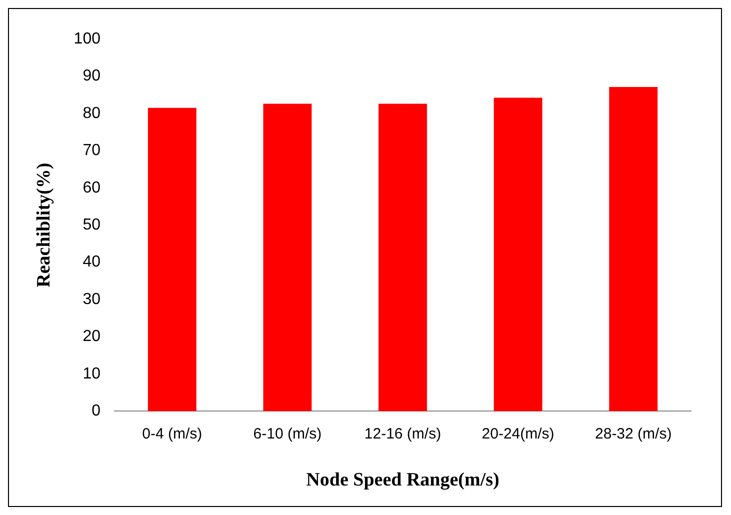  What do you see at coordinates (91, 113) in the screenshot?
I see `y-tick-label: 80` at bounding box center [91, 113].